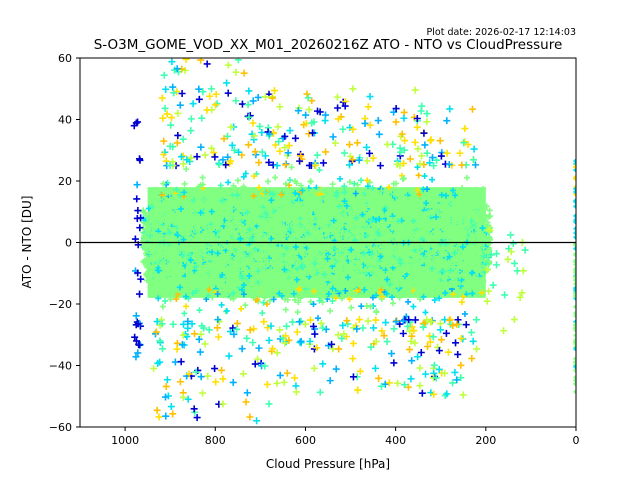 The image size is (640, 480). I want to click on y-tick-label: −40, so click(60, 366).